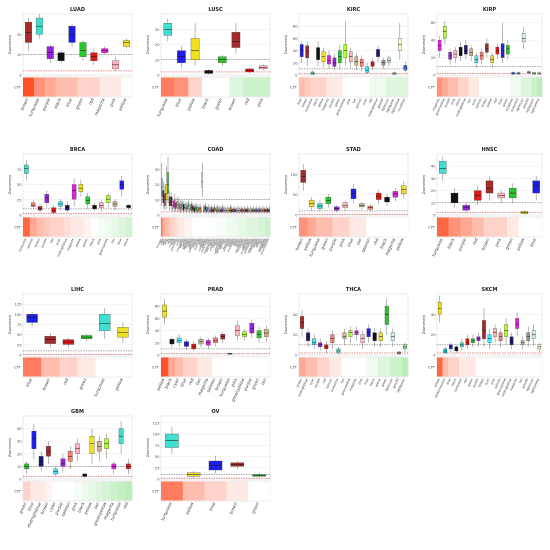  What do you see at coordinates (435, 105) in the screenshot?
I see `x-tick-label: magenta` at bounding box center [435, 105].